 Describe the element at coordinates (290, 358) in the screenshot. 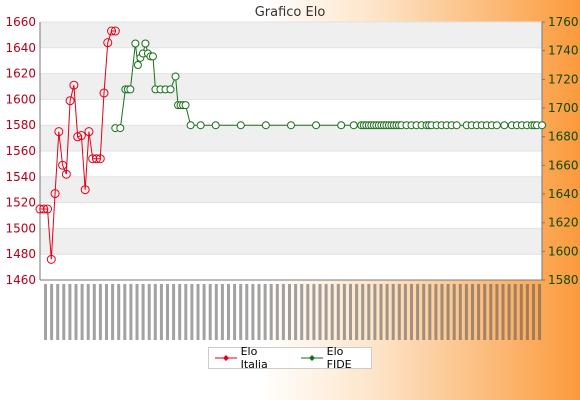

I see `chart-legend: Elo Italia Elo FIDE` at that location.